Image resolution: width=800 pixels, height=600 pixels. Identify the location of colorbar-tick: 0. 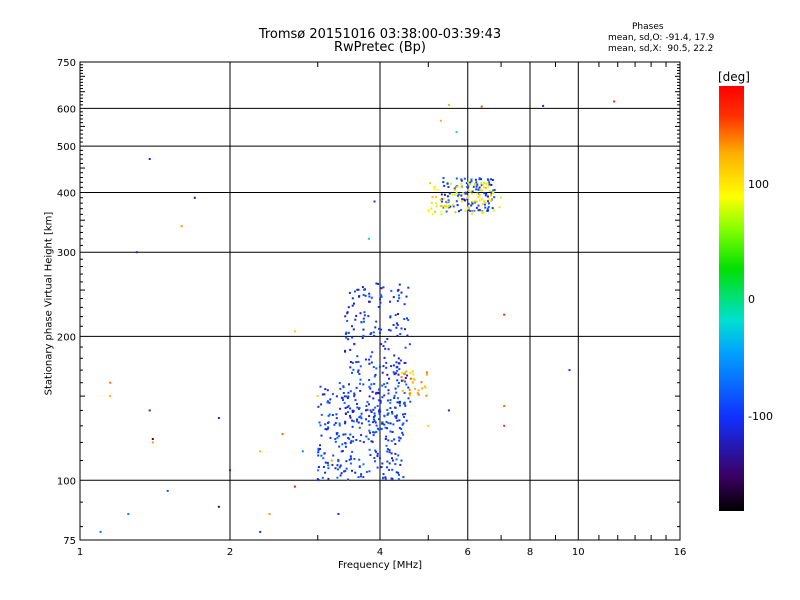
(751, 299).